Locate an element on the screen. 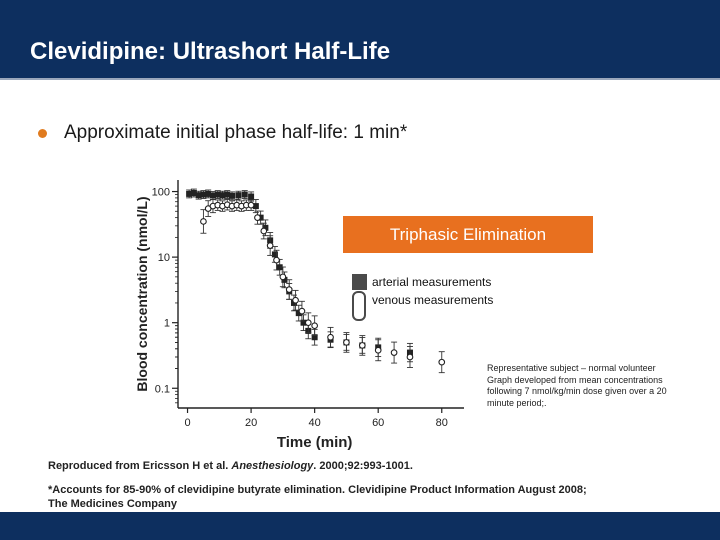 This screenshot has width=720, height=540. reference-journal: Anesthesiology is located at coordinates (272, 466).